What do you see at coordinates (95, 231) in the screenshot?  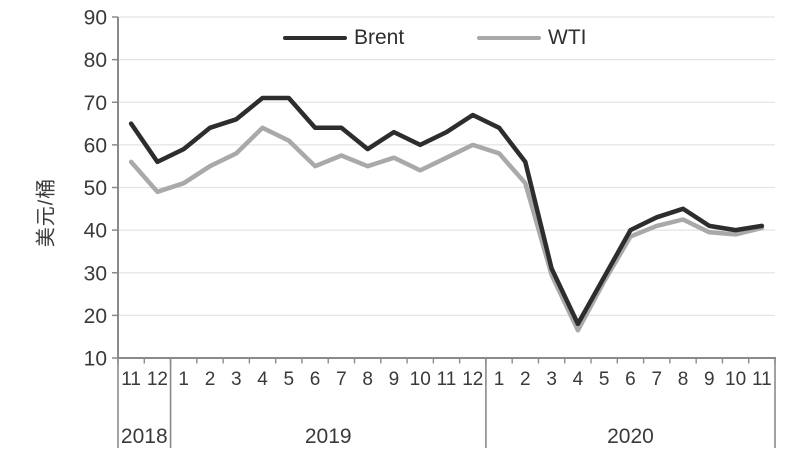 I see `y-axis-tick-label: 40` at bounding box center [95, 231].